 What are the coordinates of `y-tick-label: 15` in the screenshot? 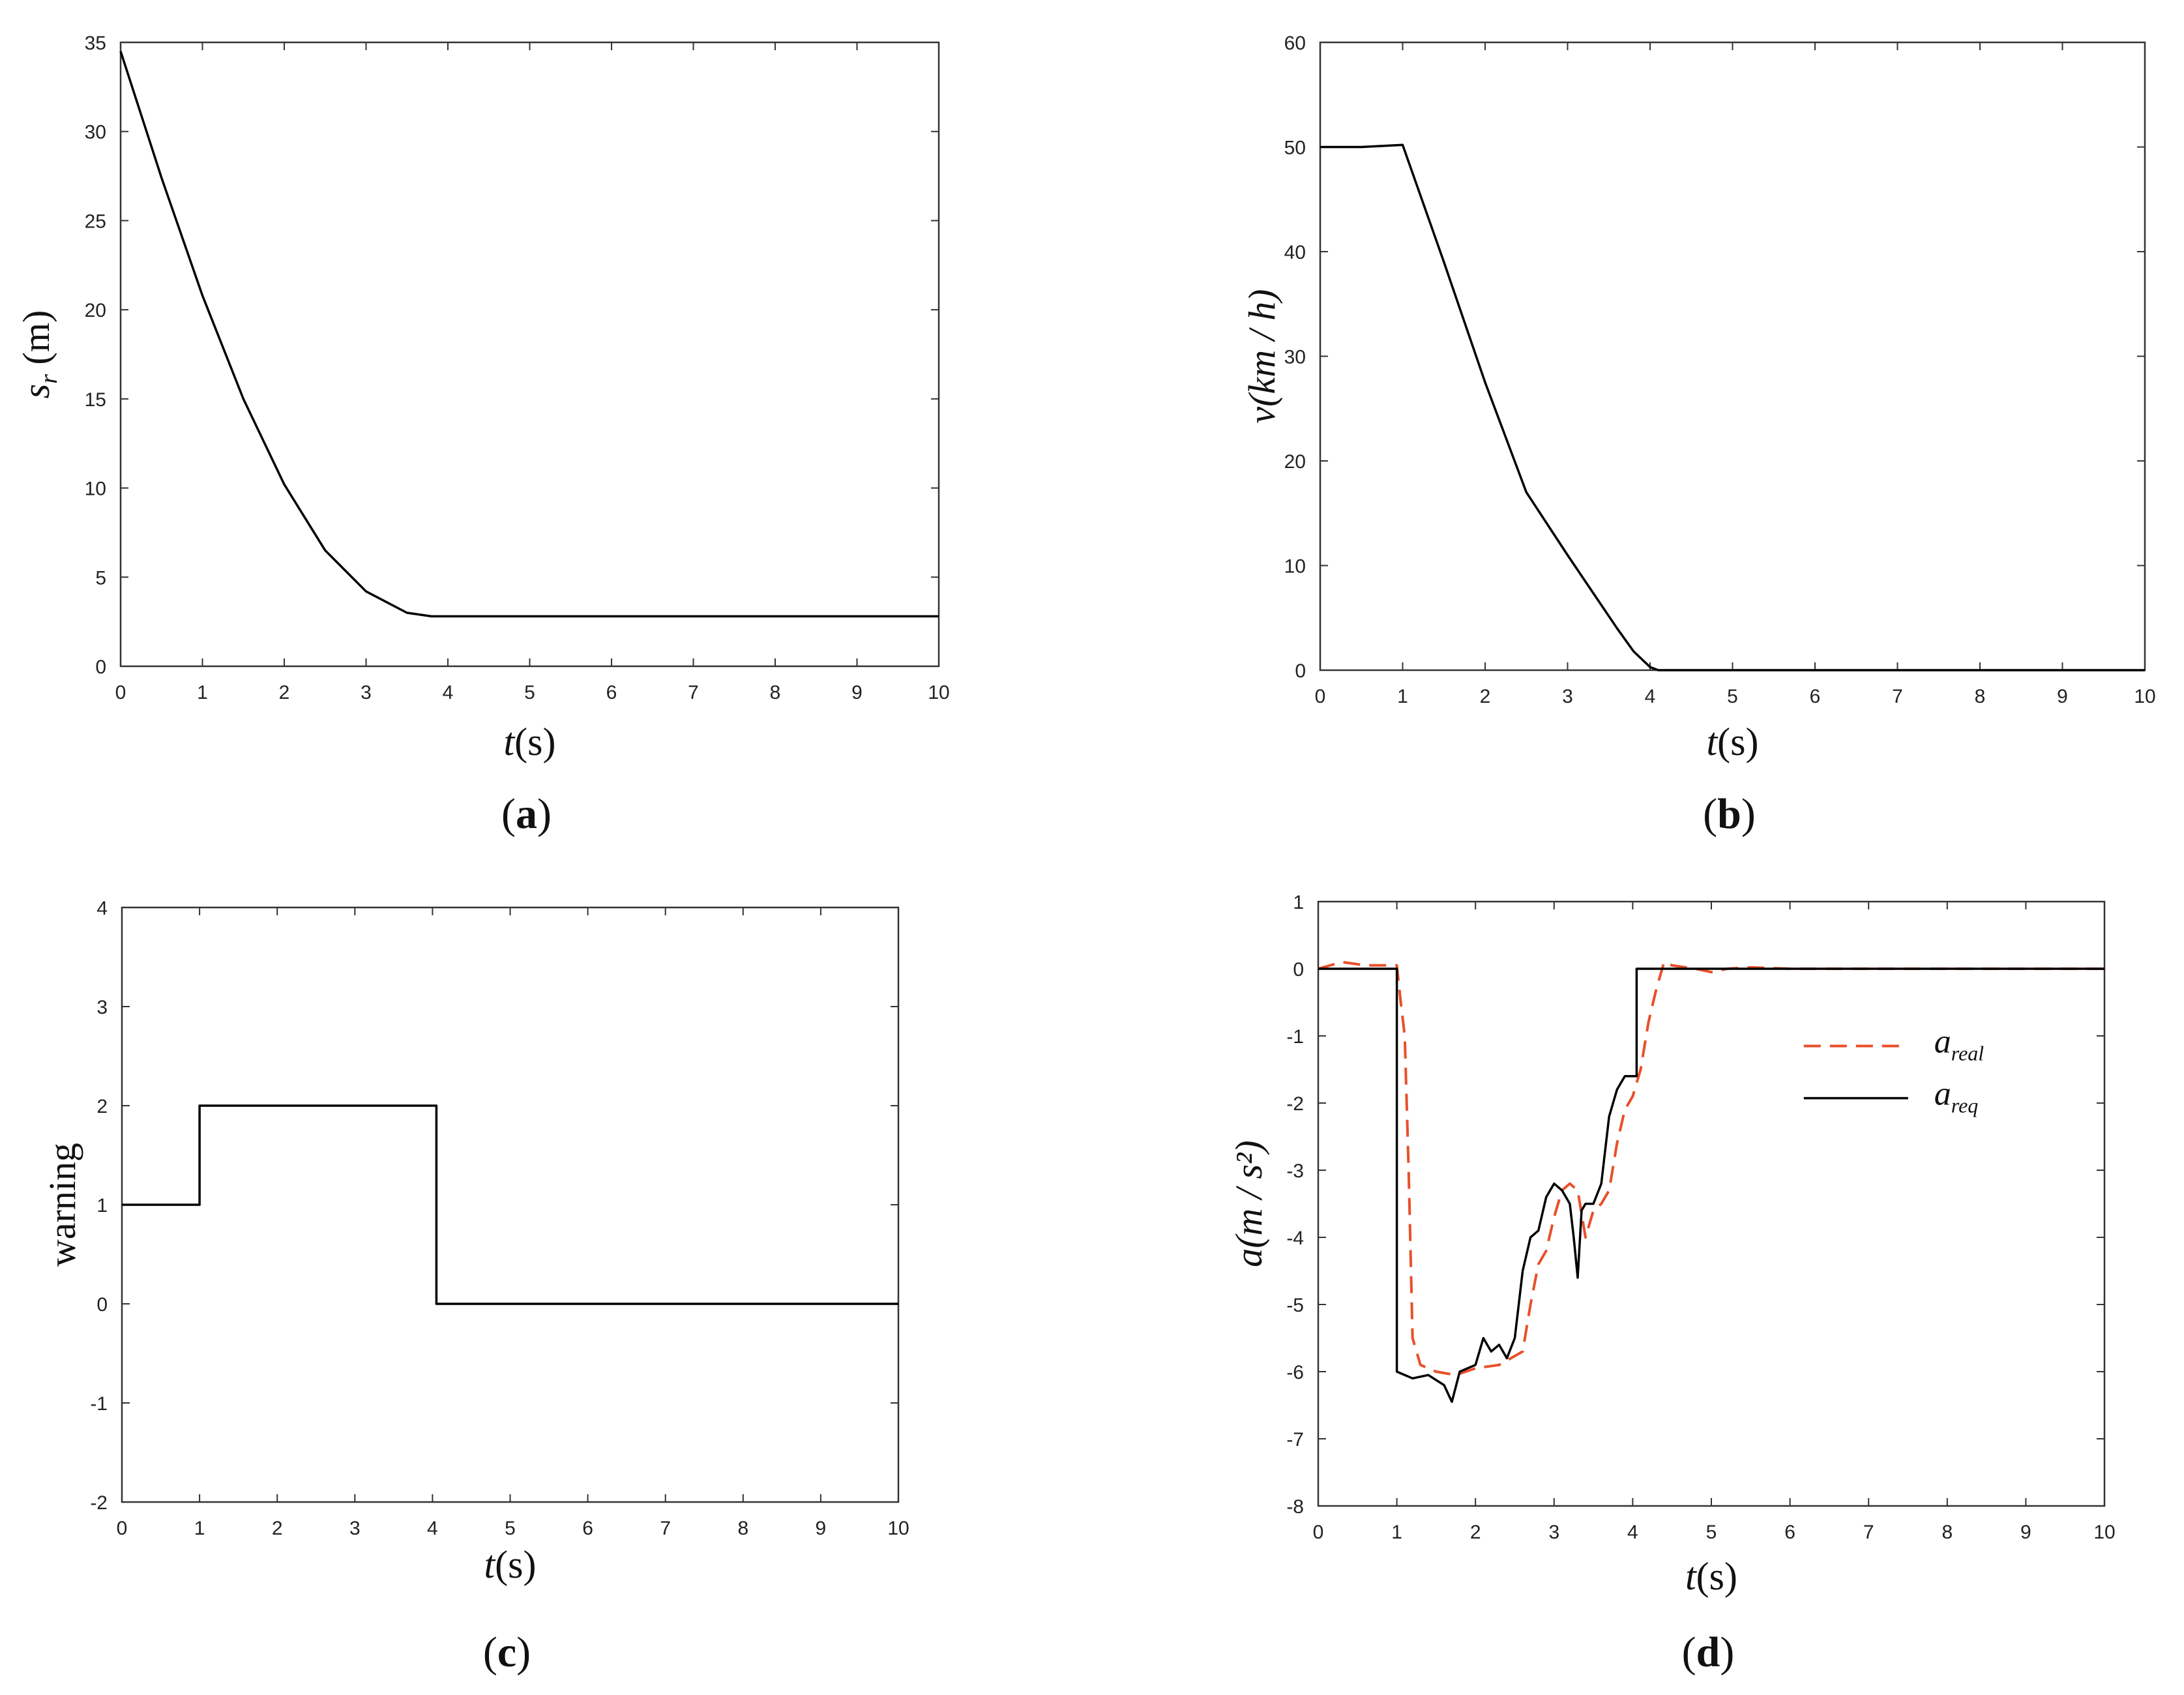 It's located at (96, 400).